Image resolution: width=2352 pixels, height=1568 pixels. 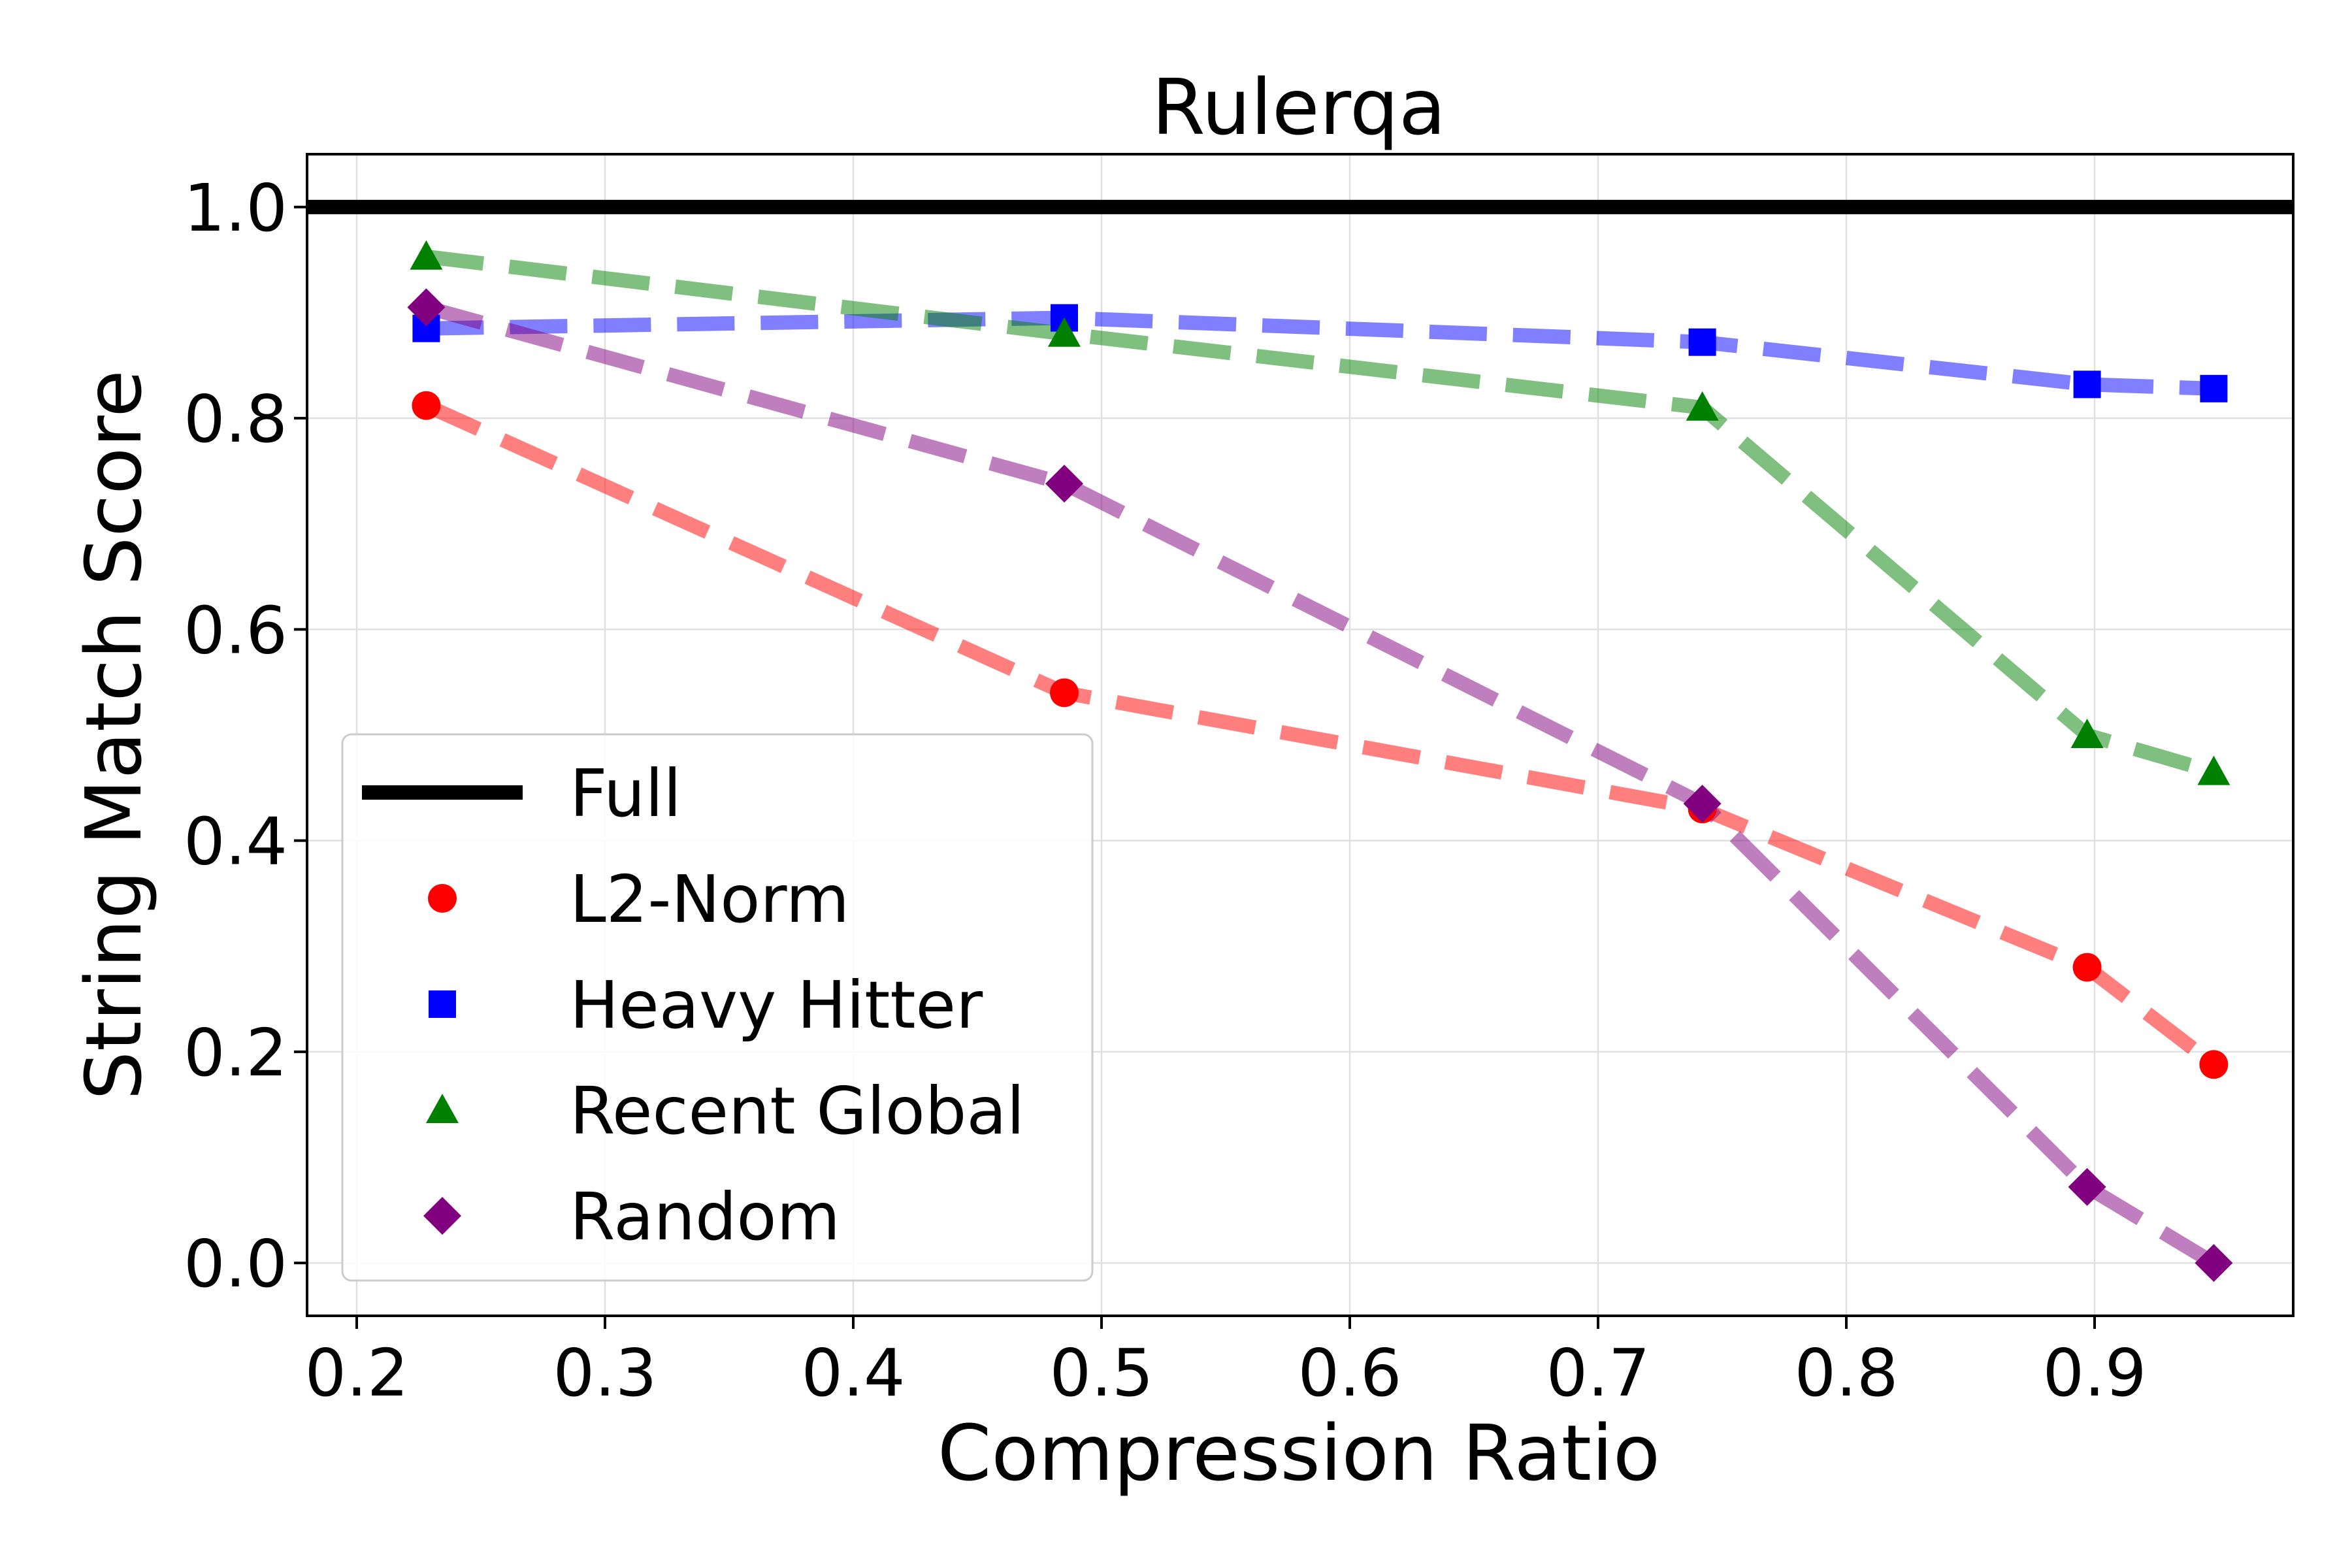 What do you see at coordinates (442, 898) in the screenshot?
I see `legend-l2-norm-swatch` at bounding box center [442, 898].